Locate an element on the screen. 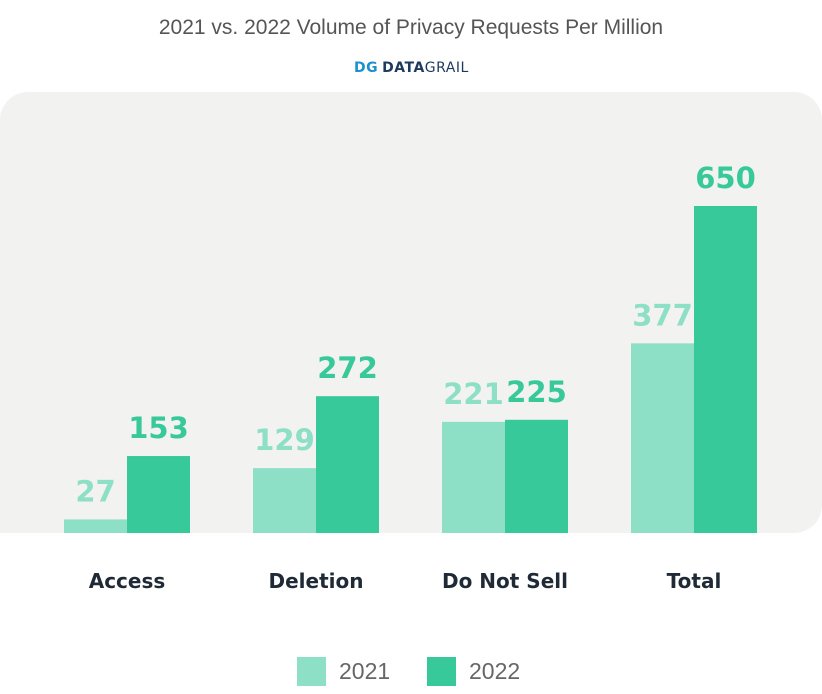 The width and height of the screenshot is (822, 694). bar-2022-do-not-sell is located at coordinates (536, 476).